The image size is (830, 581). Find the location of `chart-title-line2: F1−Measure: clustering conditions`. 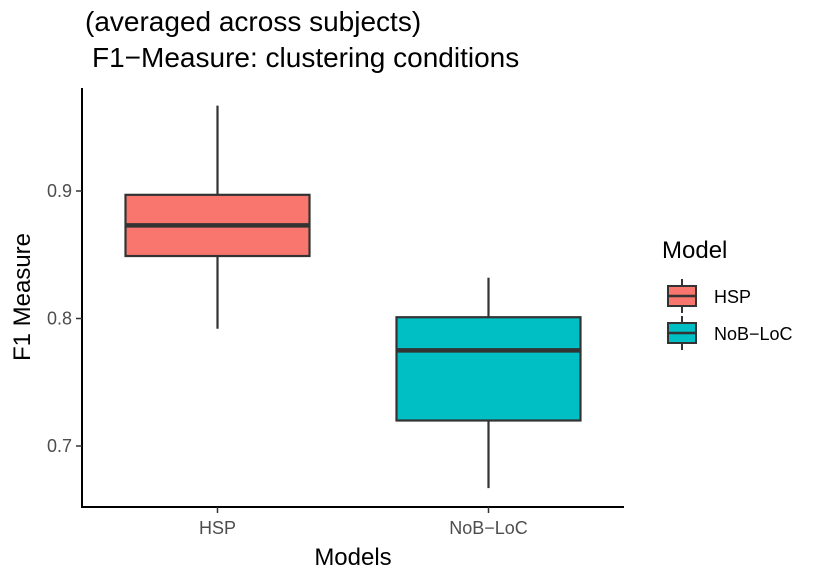

chart-title-line2: F1−Measure: clustering conditions is located at coordinates (305, 57).